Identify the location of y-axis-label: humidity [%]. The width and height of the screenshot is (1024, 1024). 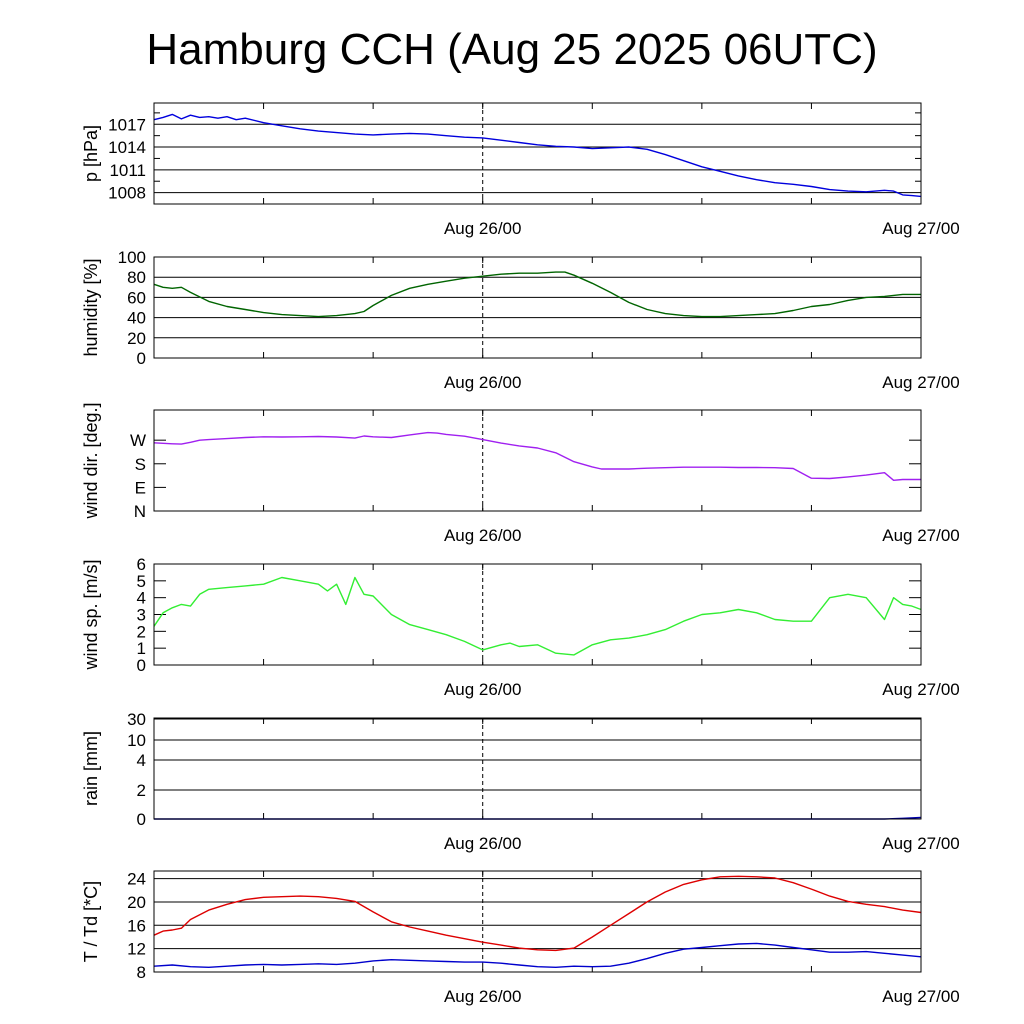
(91, 307).